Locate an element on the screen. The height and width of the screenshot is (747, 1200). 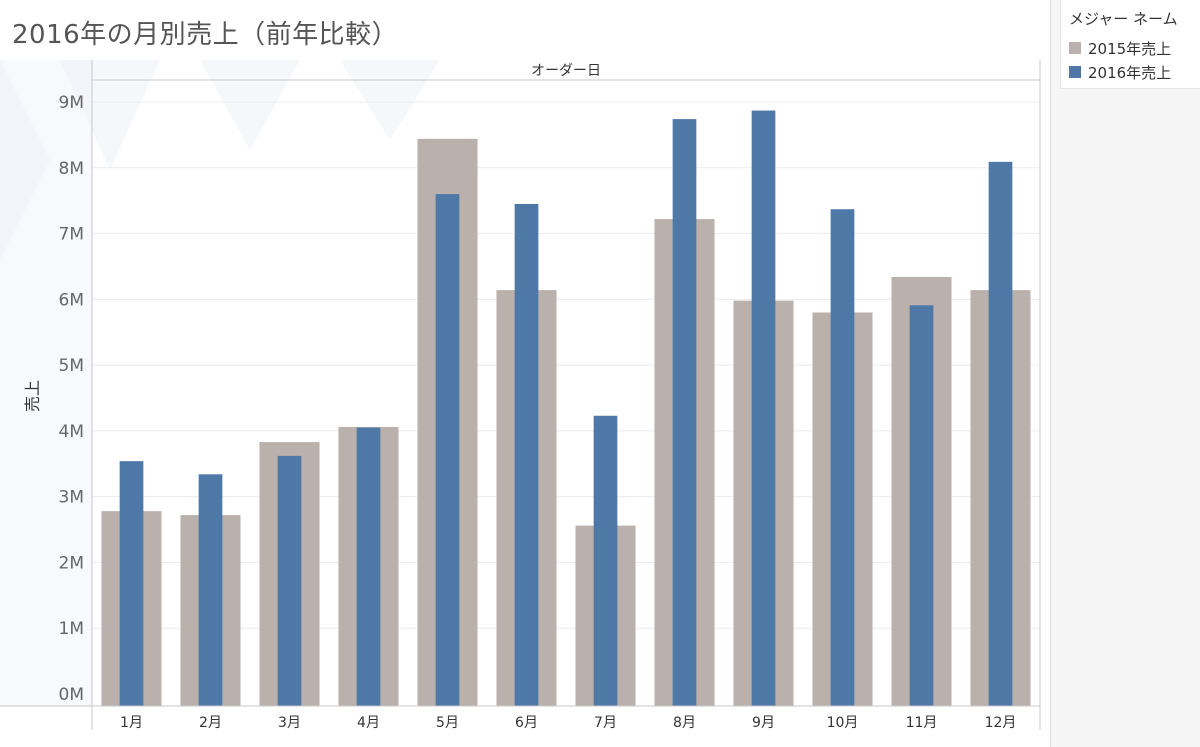
legend-item-2015: 2015年売上 is located at coordinates (1120, 48).